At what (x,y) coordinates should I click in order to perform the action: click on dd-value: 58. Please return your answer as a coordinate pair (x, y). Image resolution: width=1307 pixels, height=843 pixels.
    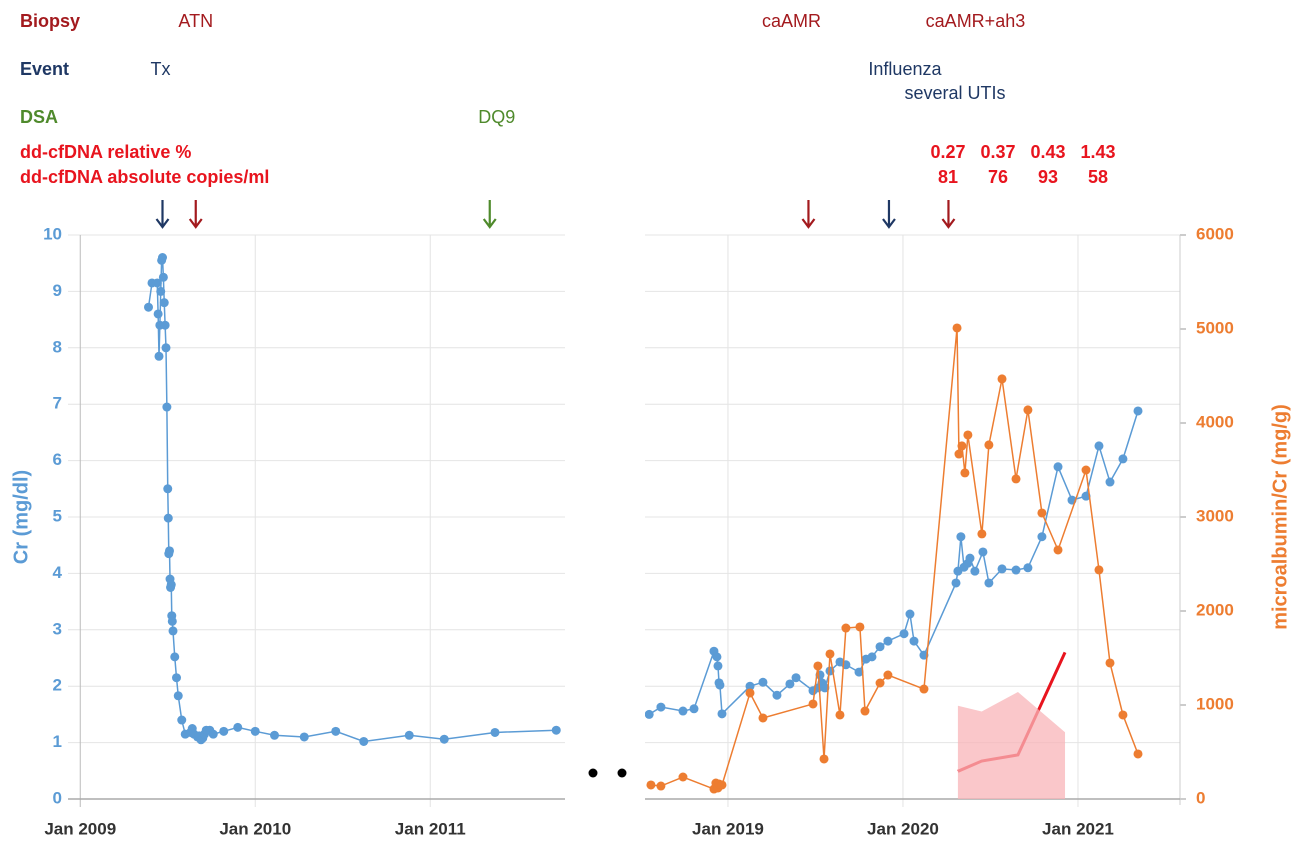
    Looking at the image, I should click on (1098, 177).